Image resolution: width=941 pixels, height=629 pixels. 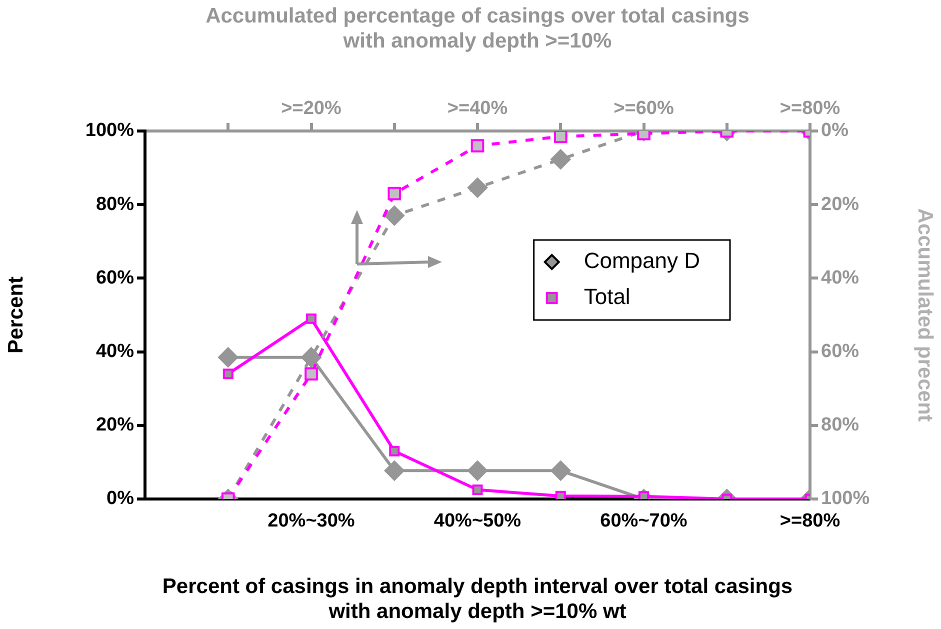 I want to click on y2-tick-label: 0%, so click(x=835, y=131).